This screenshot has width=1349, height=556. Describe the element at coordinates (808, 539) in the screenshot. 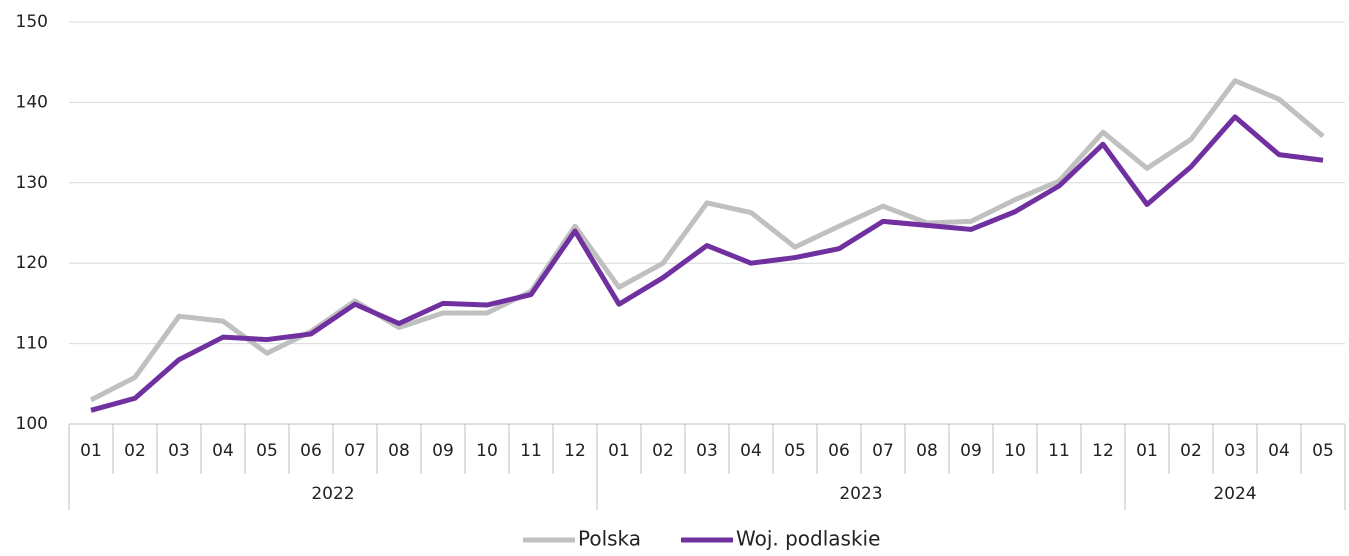

I see `legend-label: Woj. podlaskie` at that location.